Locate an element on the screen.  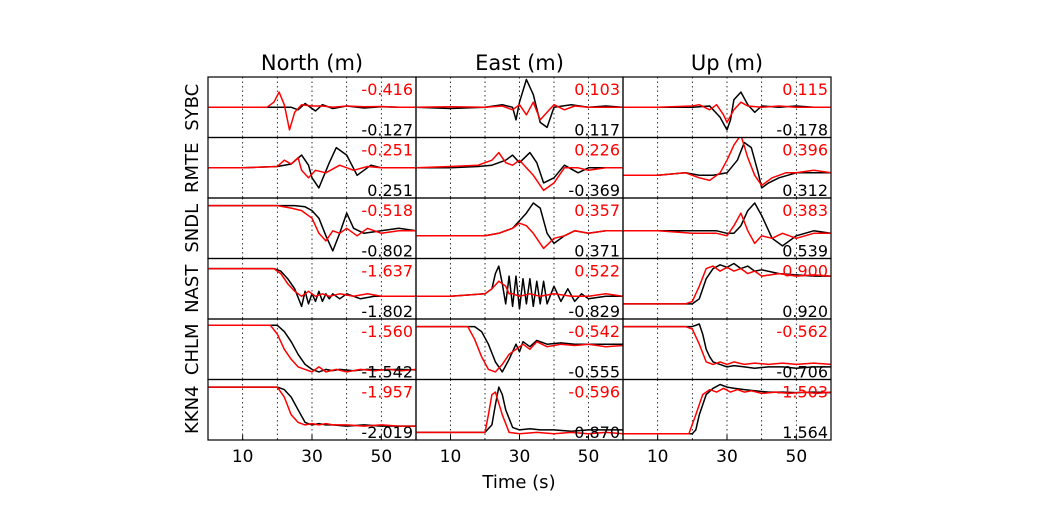
red-peak-label: 0.900 is located at coordinates (805, 271).